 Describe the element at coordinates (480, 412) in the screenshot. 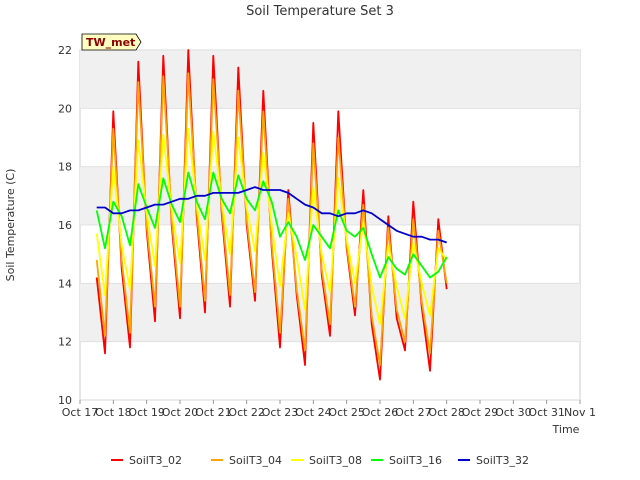

I see `x-tick-label-12: Oct 29` at that location.